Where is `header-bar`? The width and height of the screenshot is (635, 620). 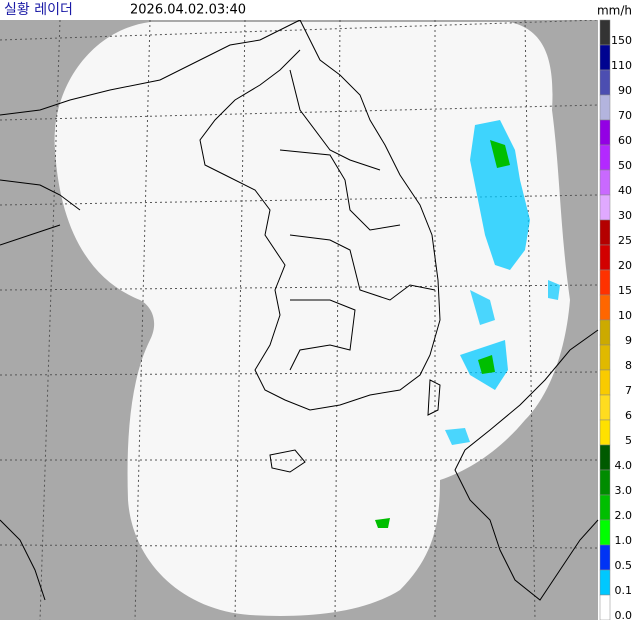 header-bar is located at coordinates (317, 10).